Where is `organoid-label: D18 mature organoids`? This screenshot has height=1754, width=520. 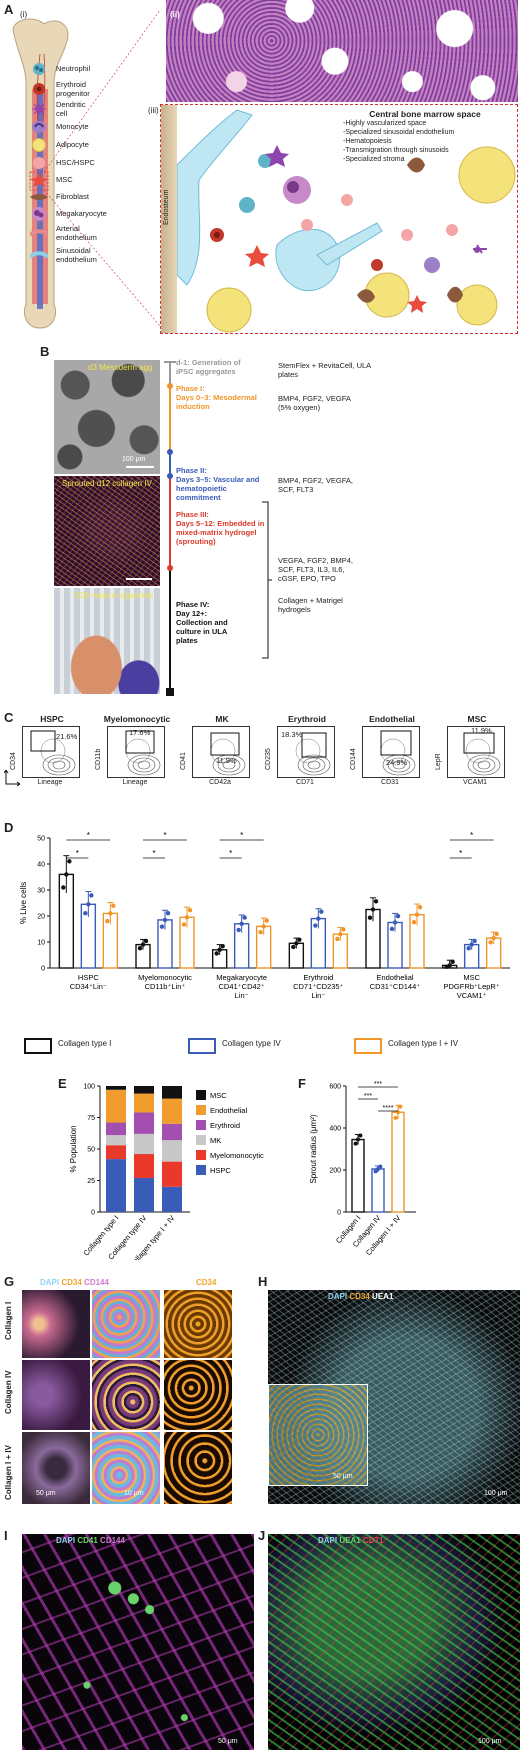 organoid-label: D18 mature organoids is located at coordinates (114, 595).